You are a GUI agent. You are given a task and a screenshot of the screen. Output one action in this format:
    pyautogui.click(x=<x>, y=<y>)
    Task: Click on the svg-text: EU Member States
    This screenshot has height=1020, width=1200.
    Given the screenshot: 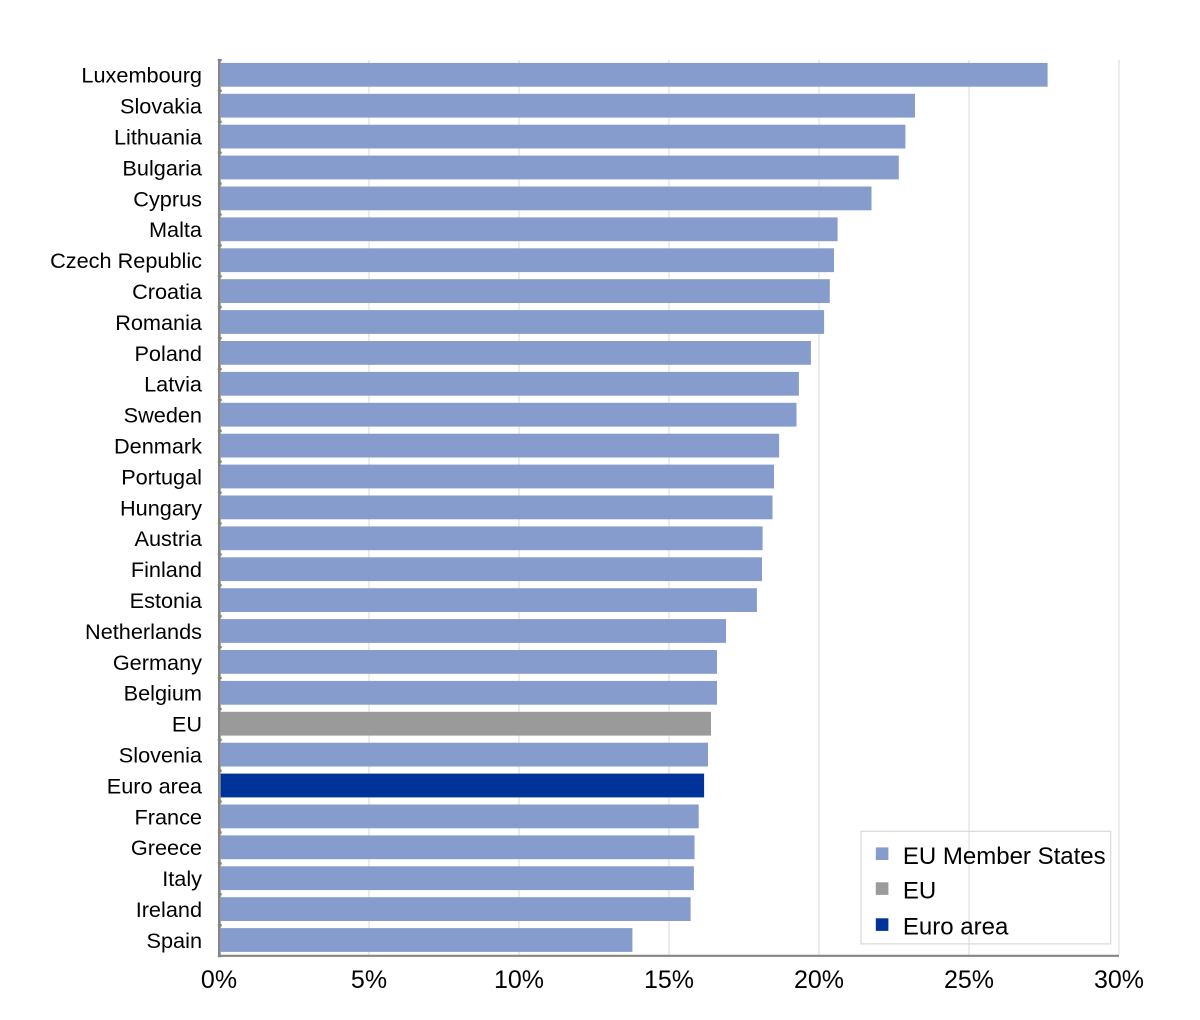 What is the action you would take?
    pyautogui.click(x=1004, y=856)
    